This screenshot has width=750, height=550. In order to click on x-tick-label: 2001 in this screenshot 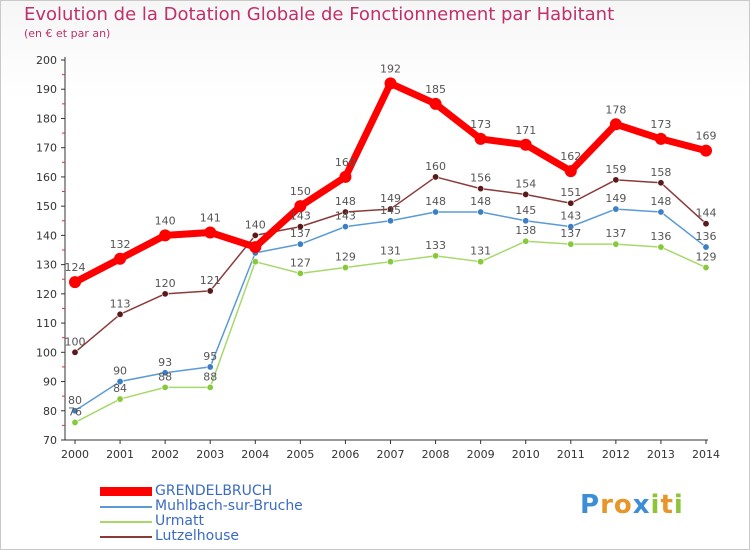, I will do `click(120, 454)`.